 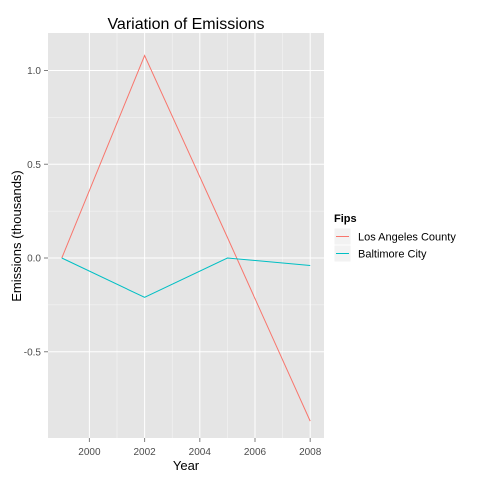 I want to click on y-axis: -0.5 0.0 0.5 1.0, so click(x=36, y=212).